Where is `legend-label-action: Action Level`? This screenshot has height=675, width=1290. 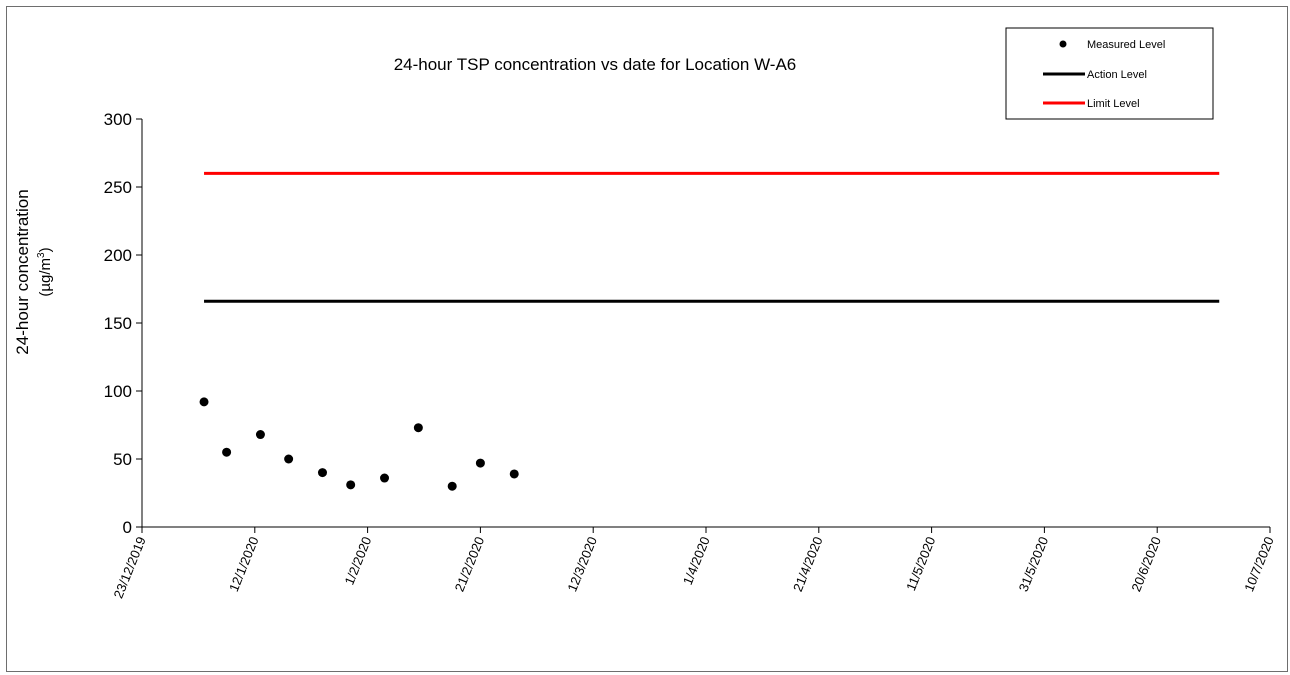
legend-label-action: Action Level is located at coordinates (1117, 75).